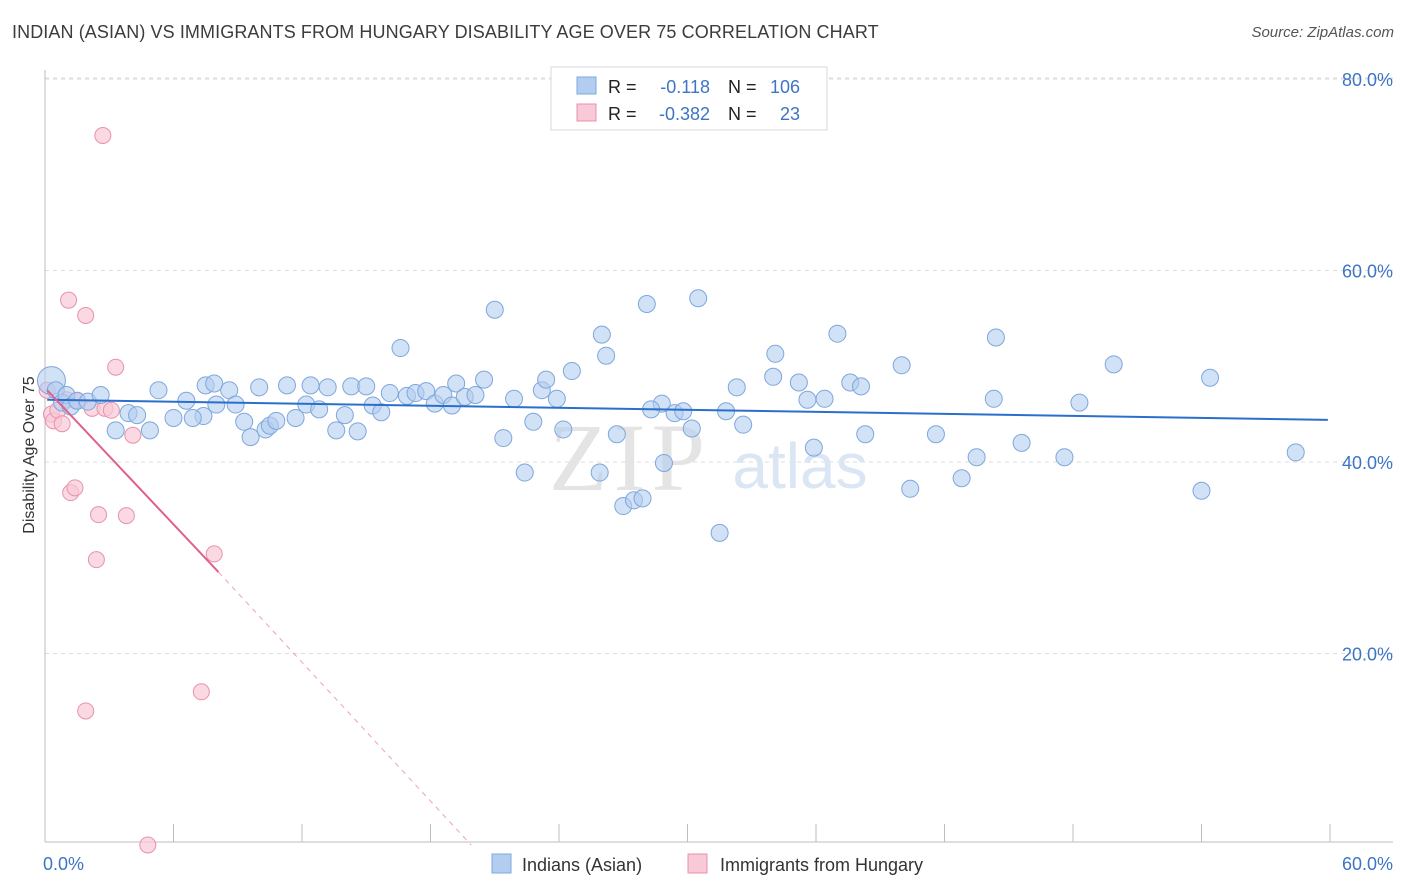 This screenshot has width=1406, height=892. What do you see at coordinates (630, 457) in the screenshot?
I see `watermark-zip: ZIP` at bounding box center [630, 457].